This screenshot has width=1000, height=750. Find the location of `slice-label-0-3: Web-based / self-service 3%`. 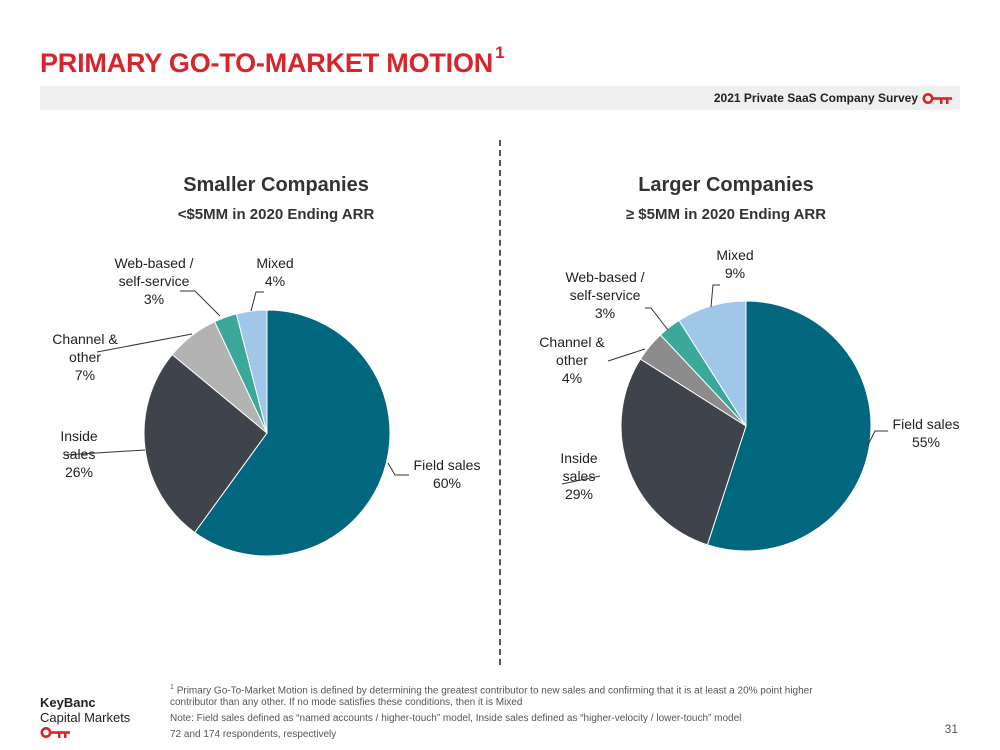

slice-label-0-3: Web-based / self-service 3% is located at coordinates (153, 281).